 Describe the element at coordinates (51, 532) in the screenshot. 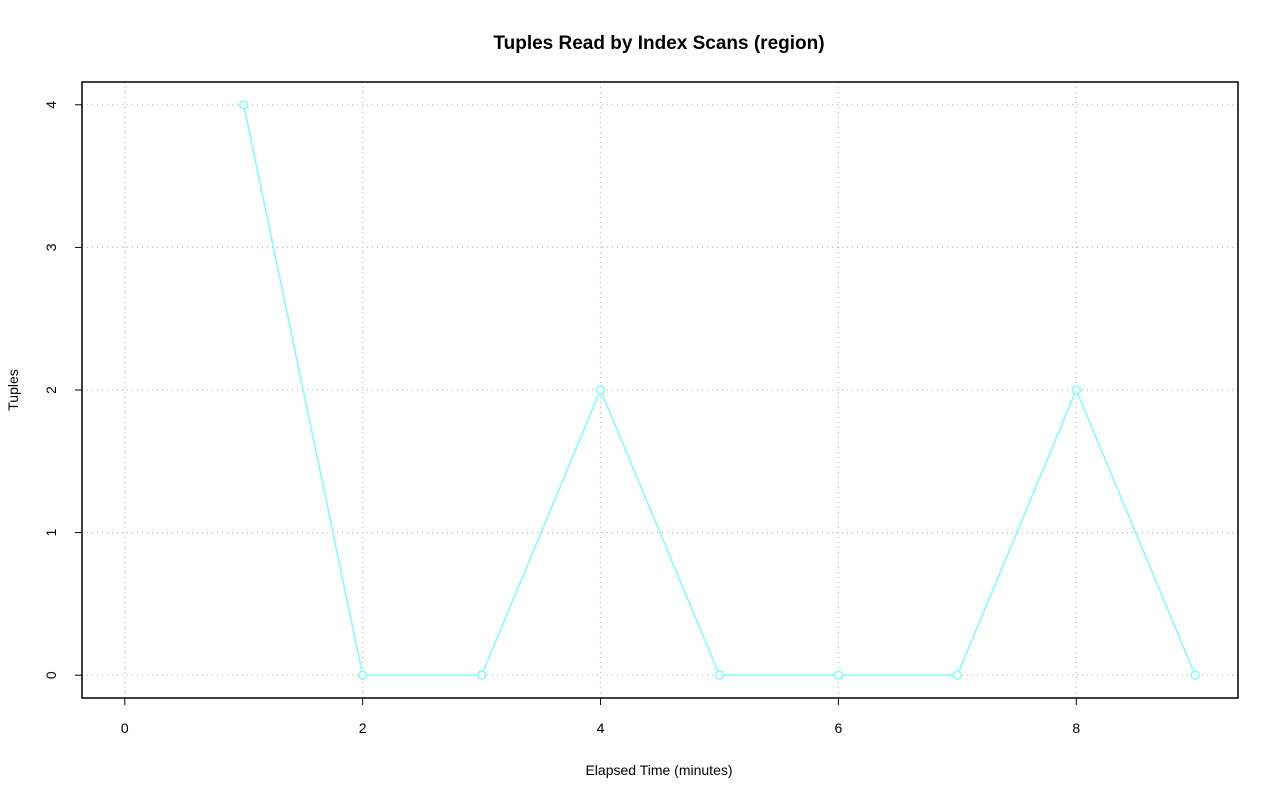

I see `y-tick-label: 1` at that location.